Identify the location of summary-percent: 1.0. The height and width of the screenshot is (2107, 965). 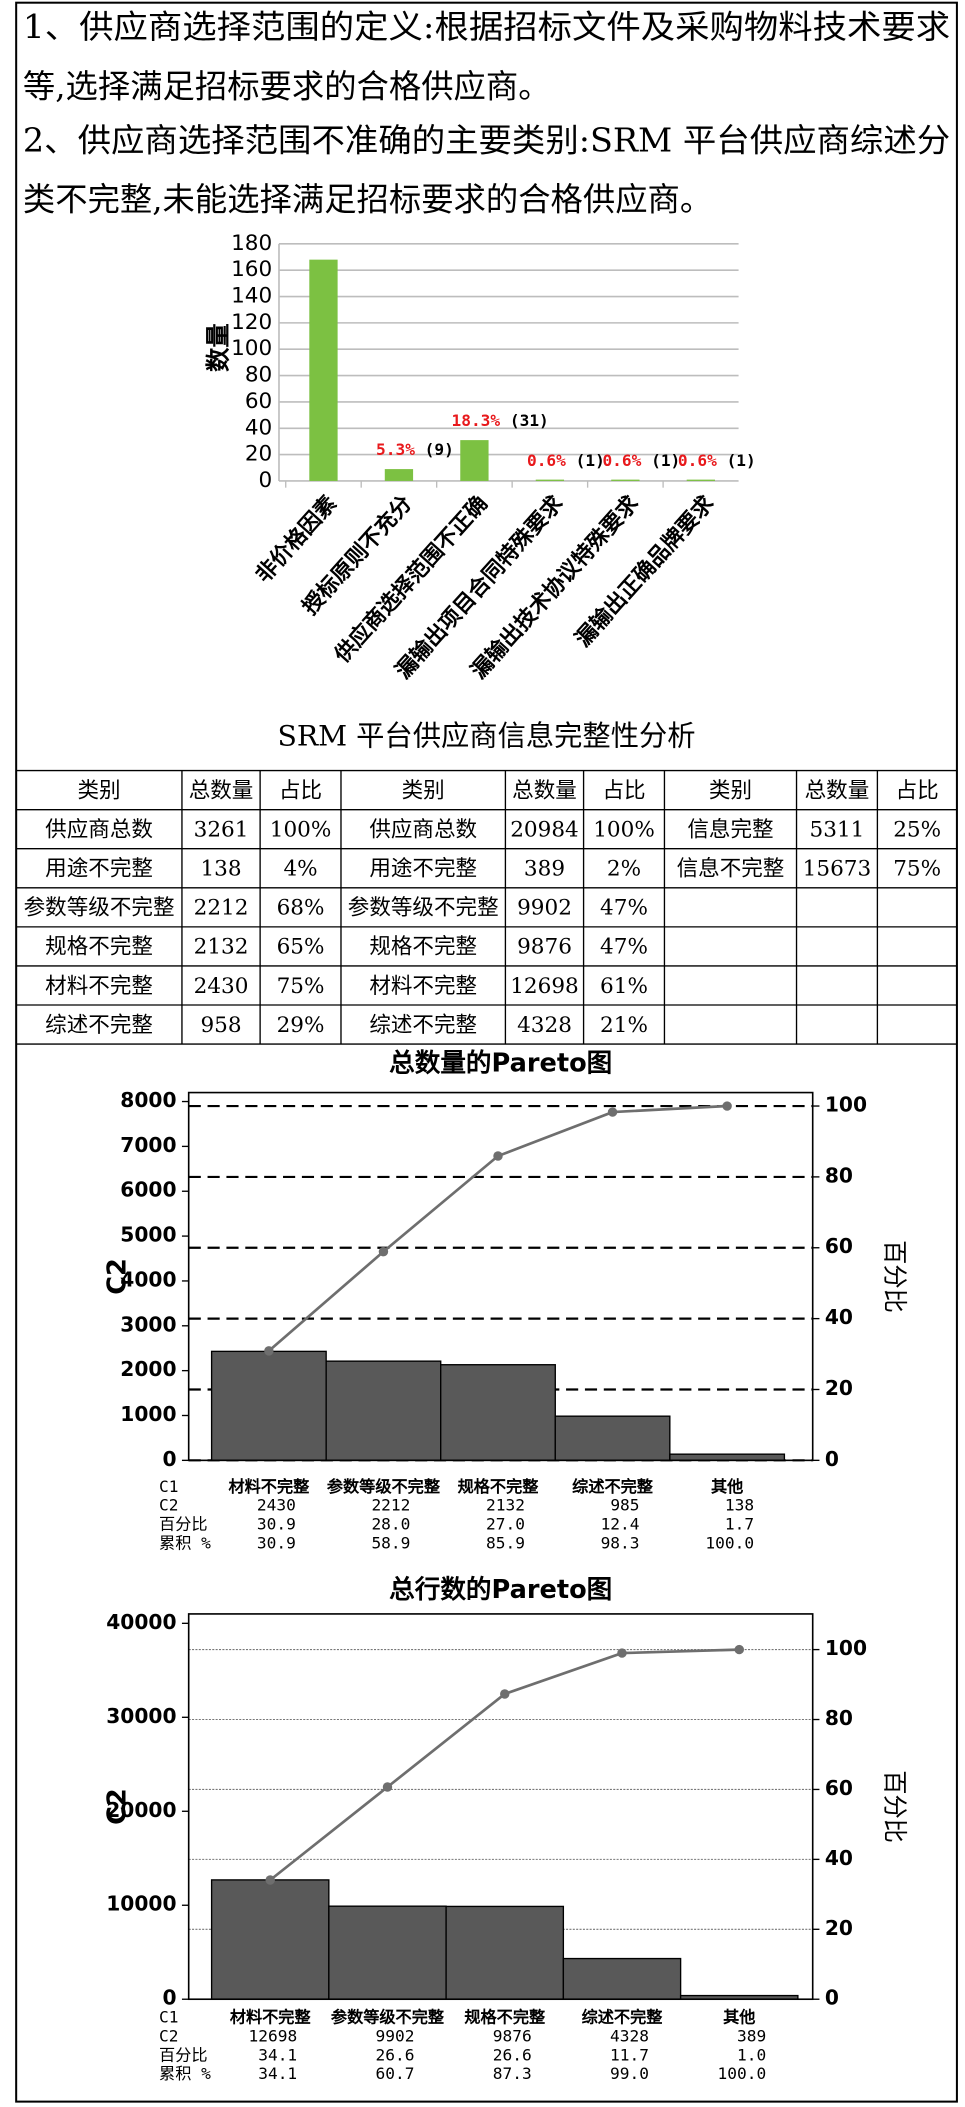
(751, 2054).